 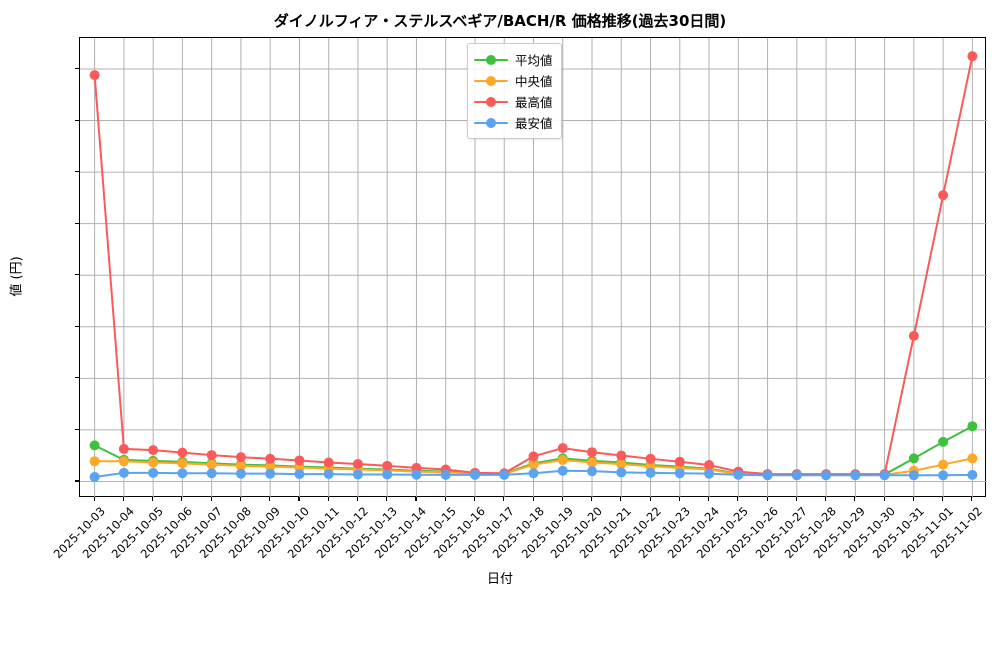 I want to click on legend-item-4: 最安値, so click(x=513, y=122).